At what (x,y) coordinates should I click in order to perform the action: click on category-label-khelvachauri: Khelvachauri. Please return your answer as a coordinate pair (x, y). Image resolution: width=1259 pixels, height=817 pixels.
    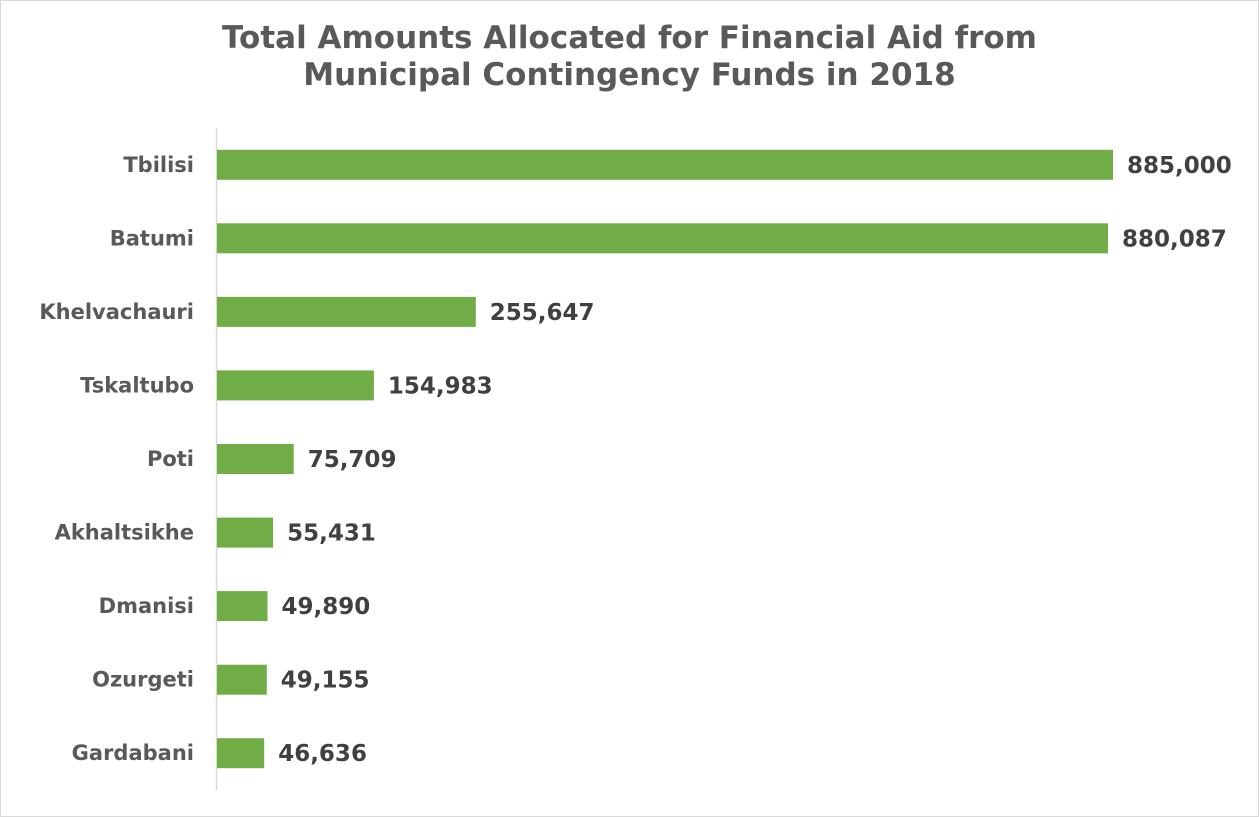
    Looking at the image, I should click on (116, 312).